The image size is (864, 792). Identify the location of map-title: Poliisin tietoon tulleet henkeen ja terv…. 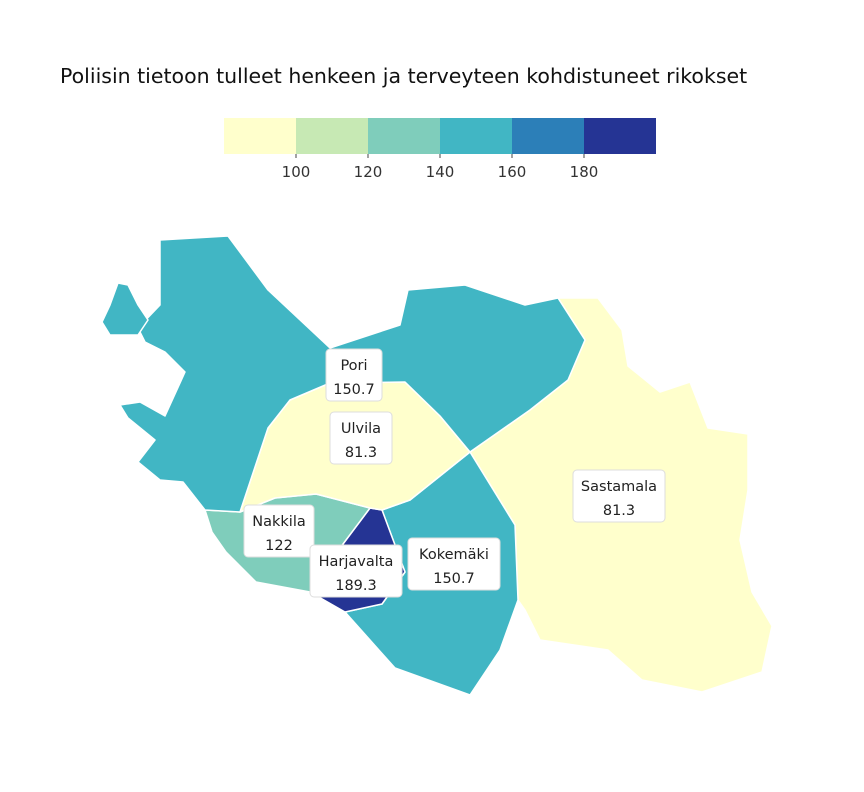
(403, 76).